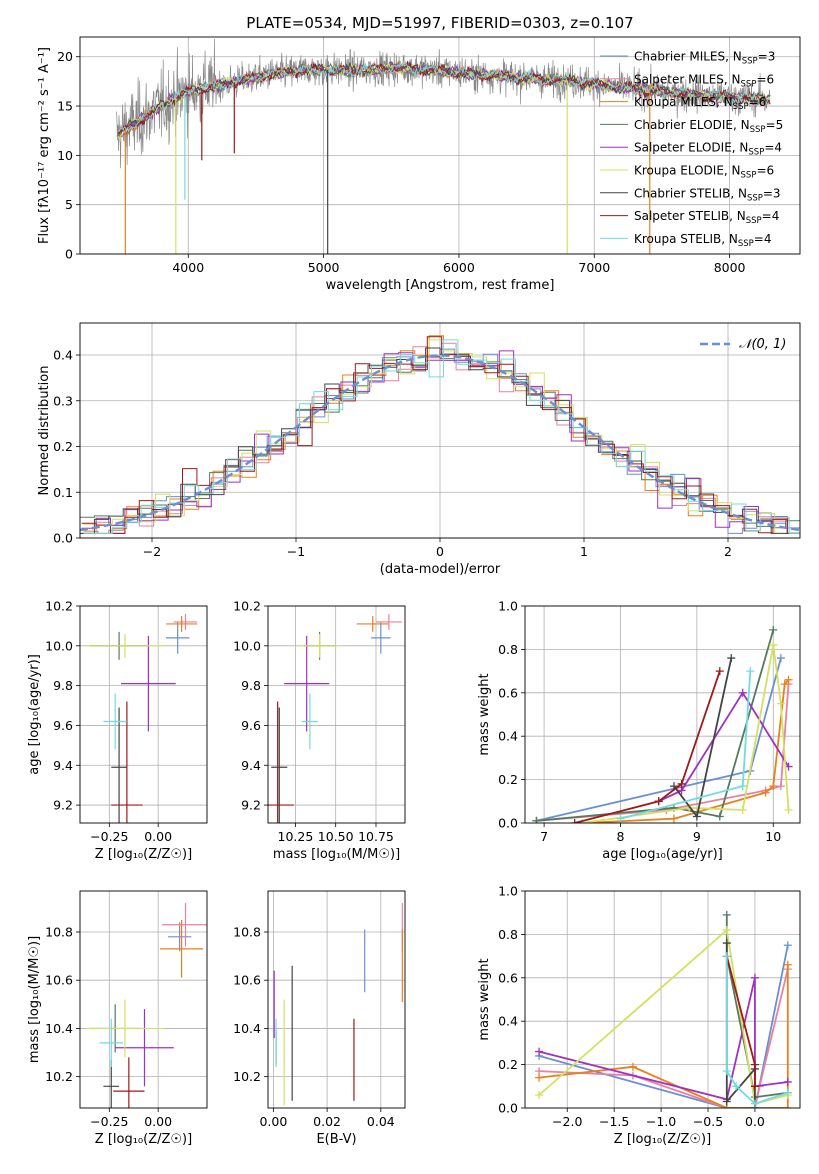 The width and height of the screenshot is (819, 1174). I want to click on y-tick-label: 10.6, so click(247, 980).